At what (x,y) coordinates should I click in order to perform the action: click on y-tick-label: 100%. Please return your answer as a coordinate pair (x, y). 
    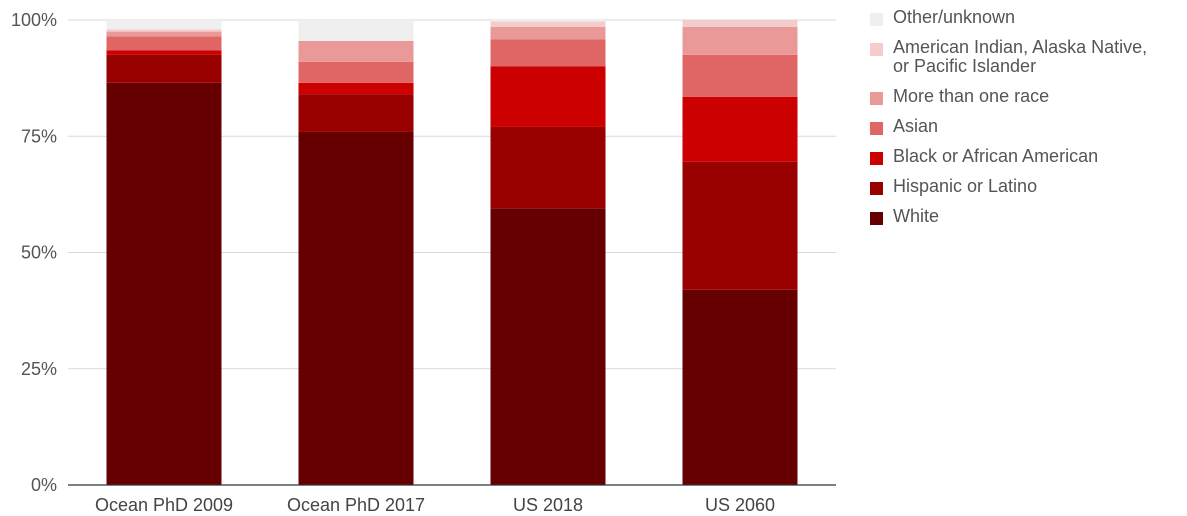
    Looking at the image, I should click on (34, 20).